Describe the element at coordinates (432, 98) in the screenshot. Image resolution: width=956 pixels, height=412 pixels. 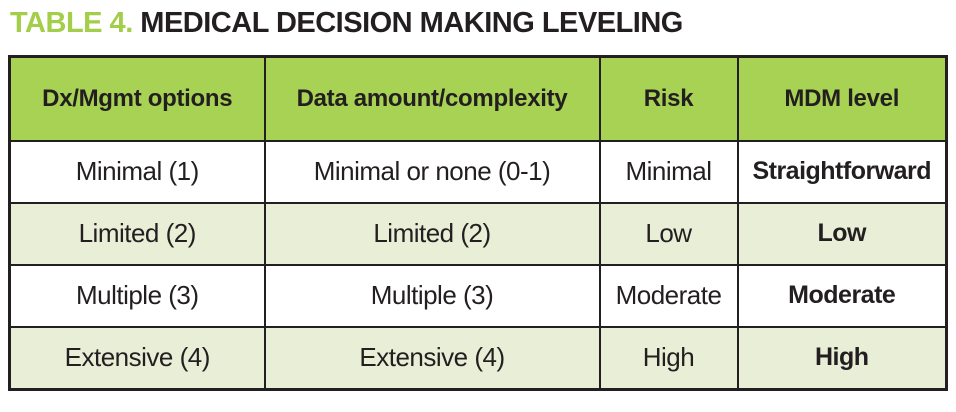
I see `header-cell-data-amount-complexity: Data amount/complexity` at that location.